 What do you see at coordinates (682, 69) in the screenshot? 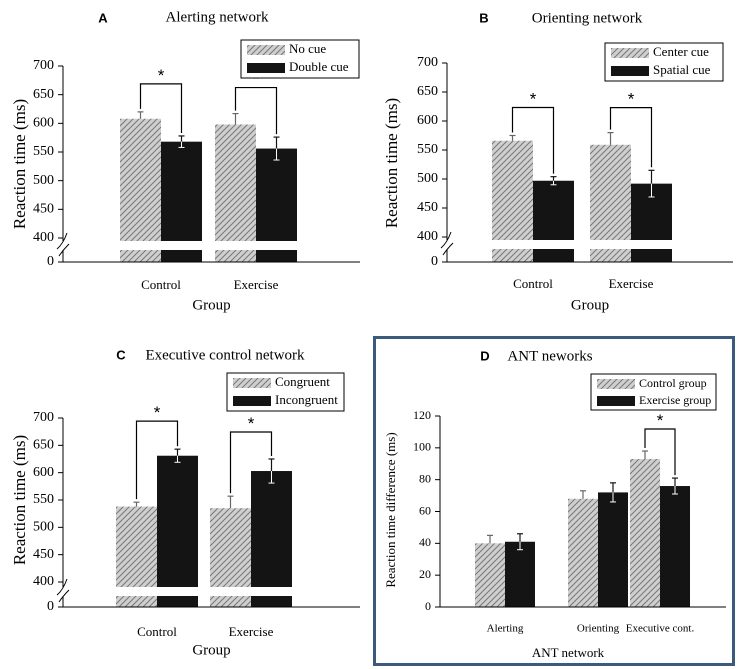
I see `legend-entry: Spatial cue` at bounding box center [682, 69].